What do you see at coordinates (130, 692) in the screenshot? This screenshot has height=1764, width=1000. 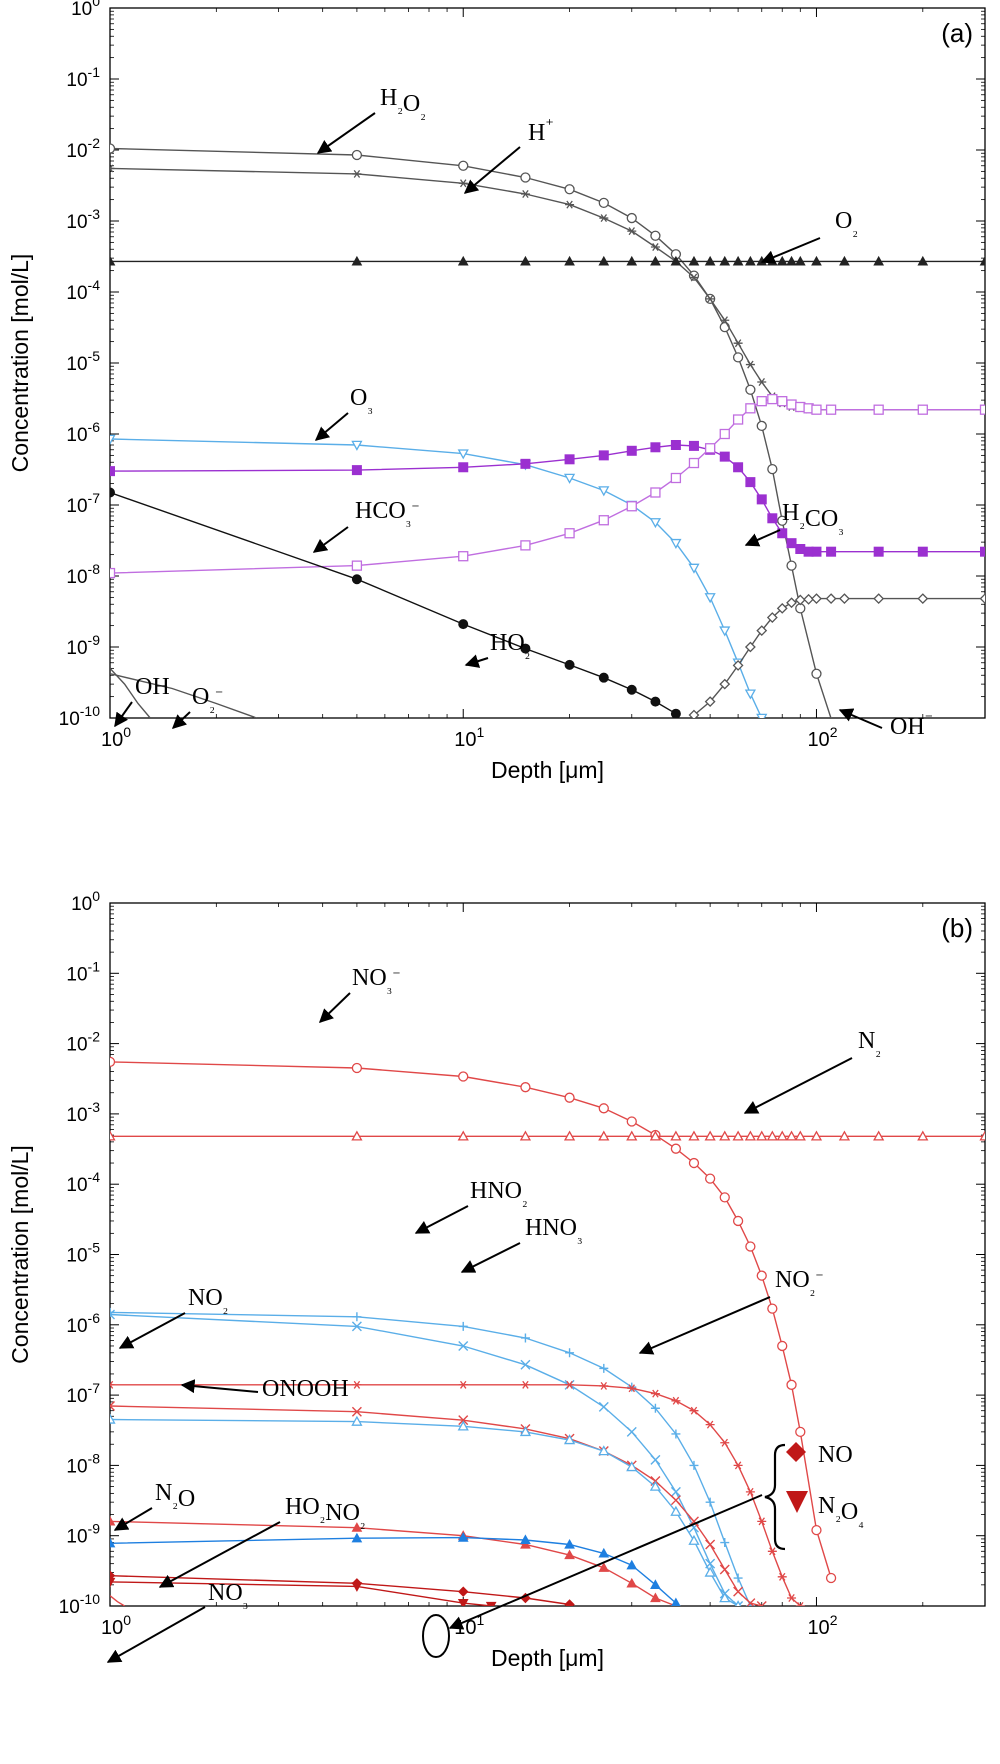 I see `series-oh` at bounding box center [130, 692].